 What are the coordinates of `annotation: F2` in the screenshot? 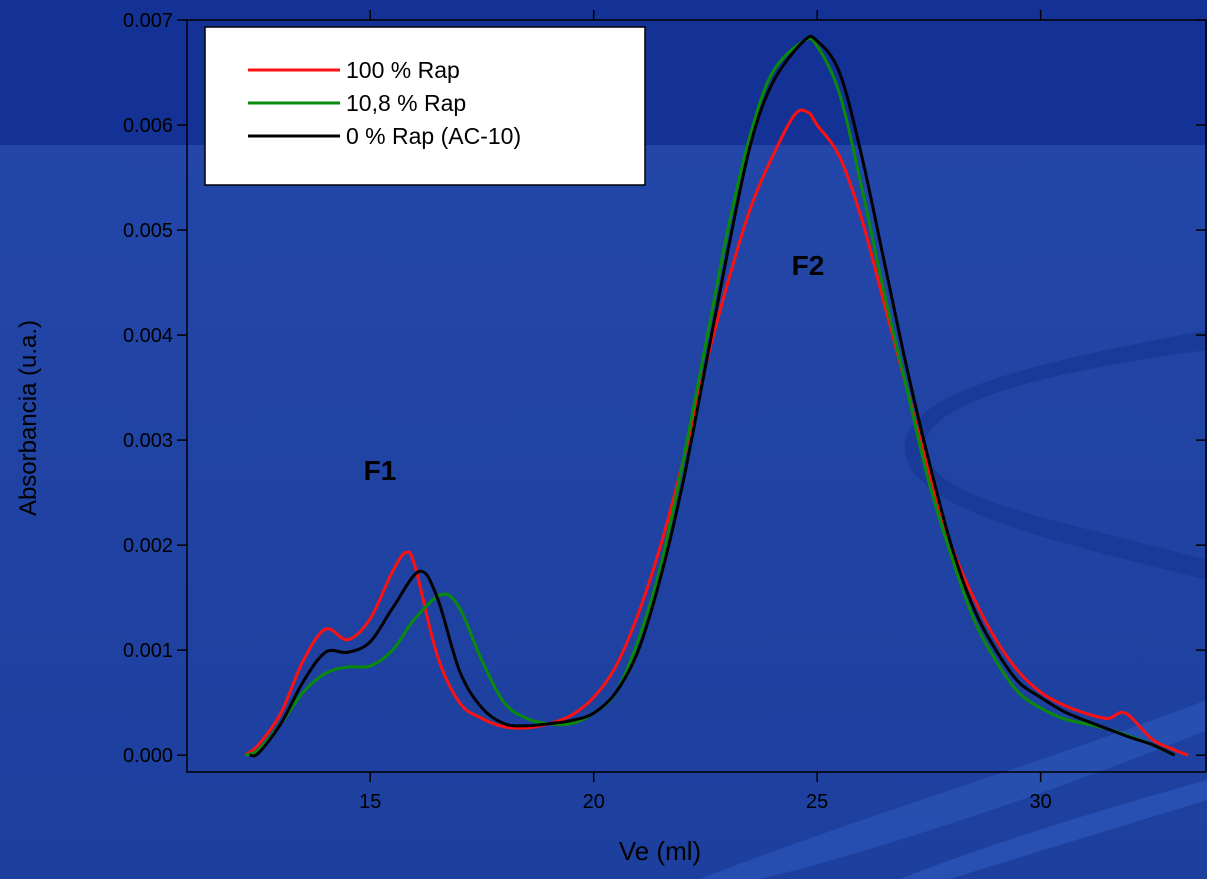 It's located at (808, 265).